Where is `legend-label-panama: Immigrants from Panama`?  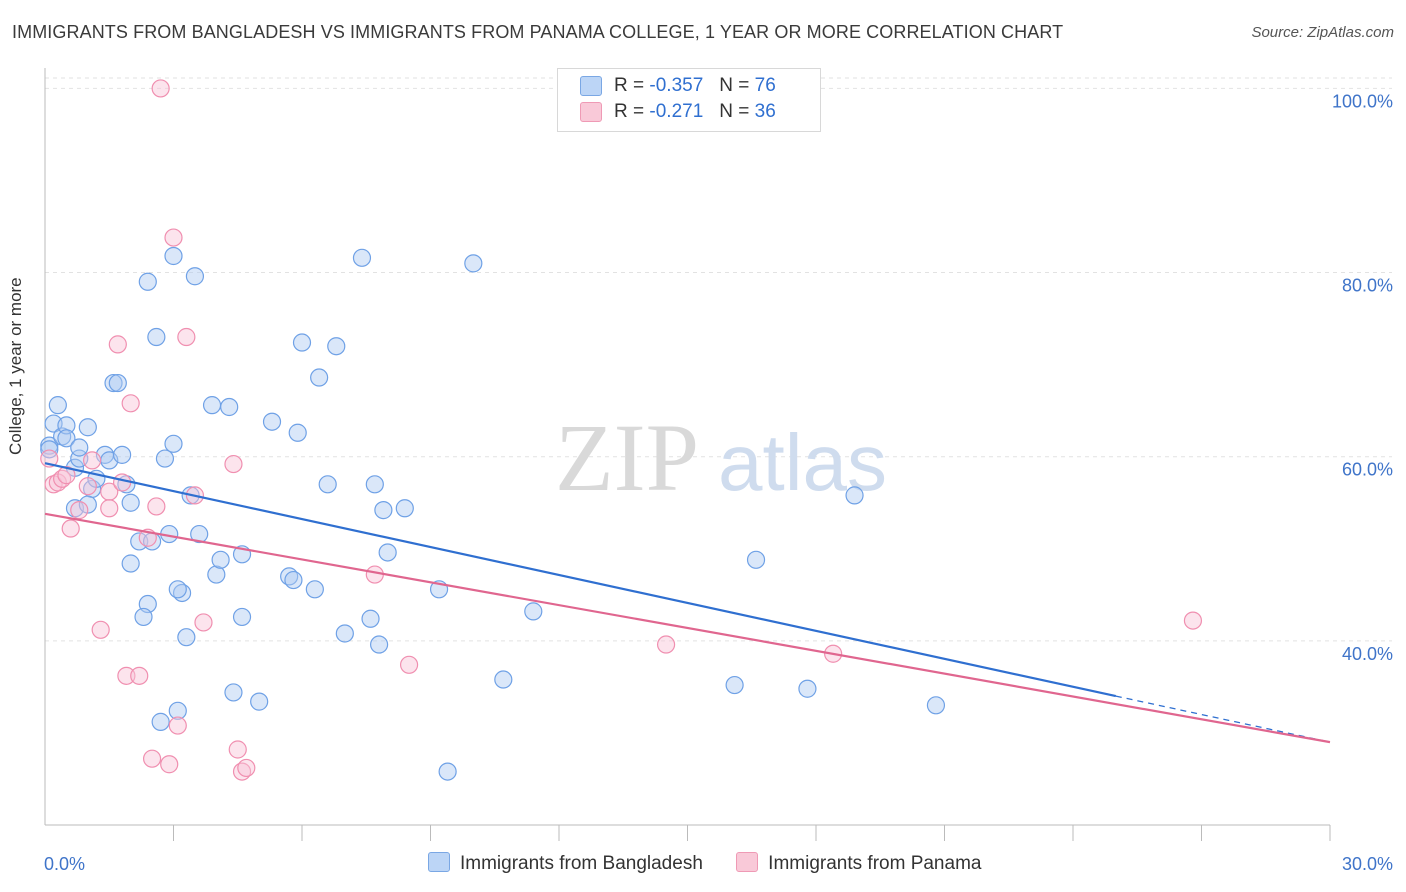 legend-label-panama: Immigrants from Panama is located at coordinates (875, 863).